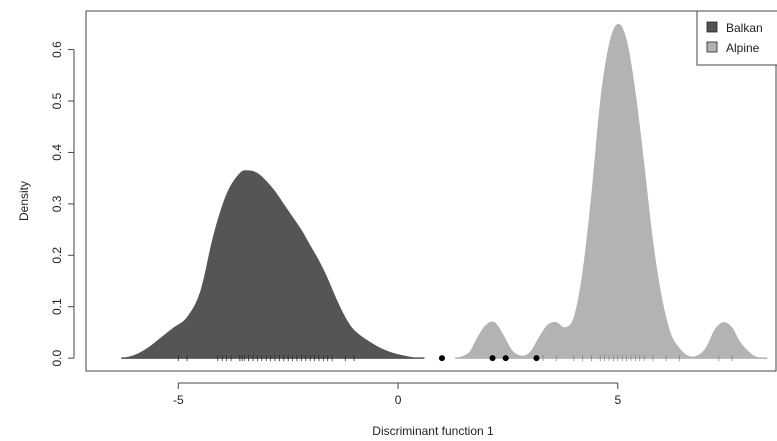 The width and height of the screenshot is (777, 441). Describe the element at coordinates (398, 400) in the screenshot. I see `x-tick-label: 0` at that location.